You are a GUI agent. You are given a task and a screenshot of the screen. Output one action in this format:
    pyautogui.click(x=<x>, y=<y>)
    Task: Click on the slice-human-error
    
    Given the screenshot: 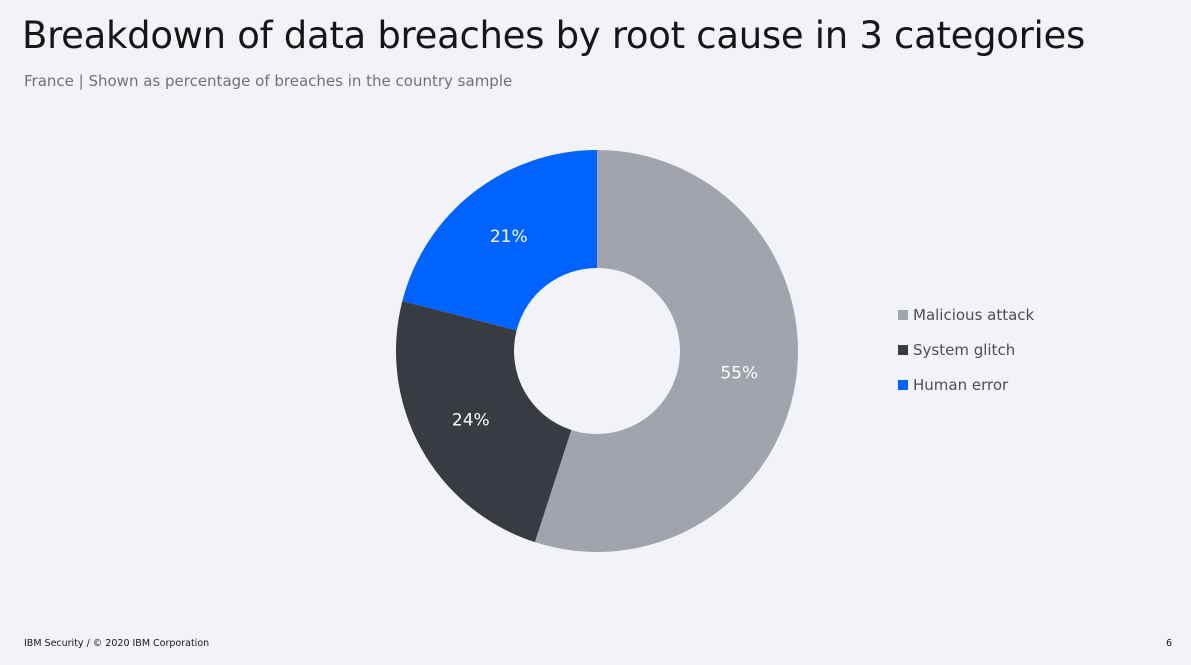 What is the action you would take?
    pyautogui.click(x=499, y=240)
    